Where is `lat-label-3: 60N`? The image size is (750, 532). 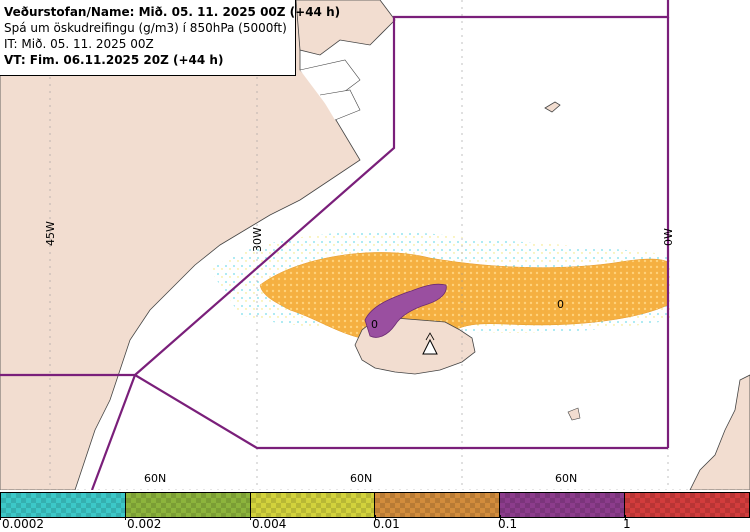
lat-label-3: 60N is located at coordinates (566, 478).